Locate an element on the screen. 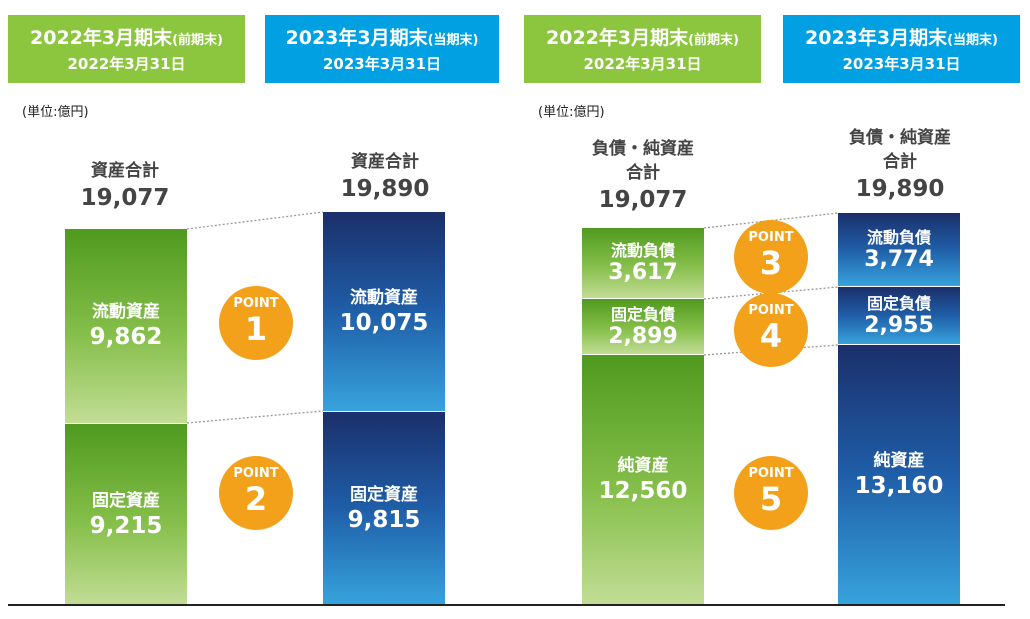 This screenshot has width=1030, height=619. point-badge-1: POINT 1 is located at coordinates (256, 323).